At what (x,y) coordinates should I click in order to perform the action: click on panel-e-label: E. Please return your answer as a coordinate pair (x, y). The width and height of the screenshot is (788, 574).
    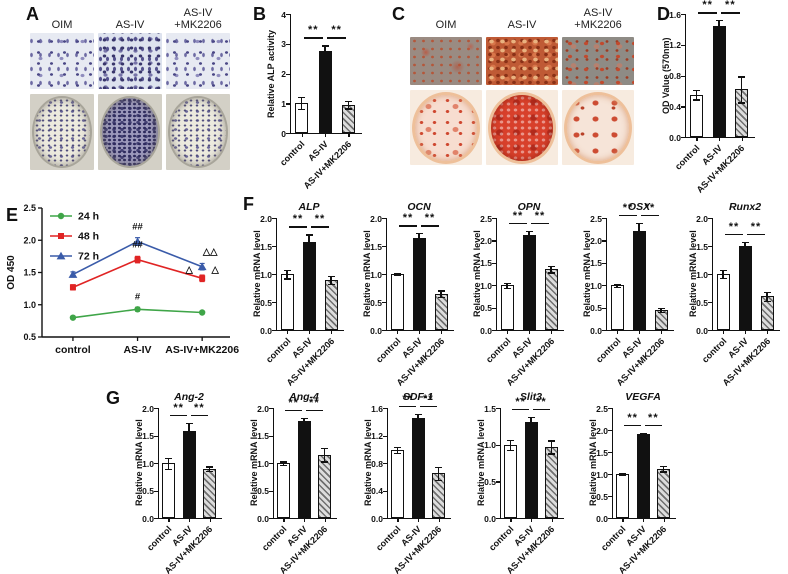
    Looking at the image, I should click on (12, 215).